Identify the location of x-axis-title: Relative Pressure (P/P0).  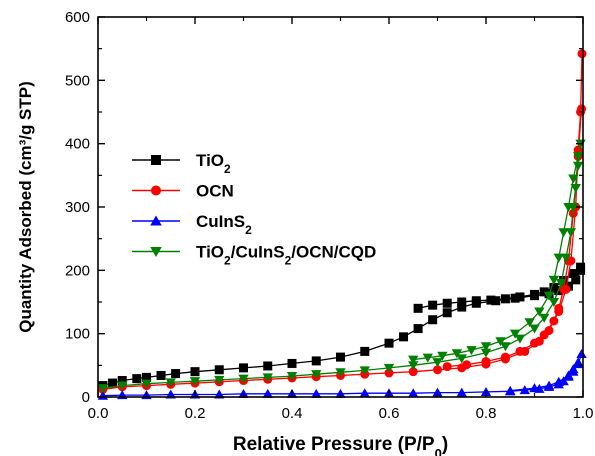
(340, 445).